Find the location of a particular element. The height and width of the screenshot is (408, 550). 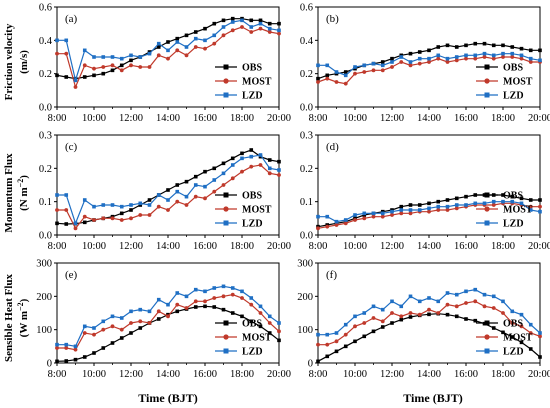

y-label-momentum-flux-unit: (N m is located at coordinates (24, 199).